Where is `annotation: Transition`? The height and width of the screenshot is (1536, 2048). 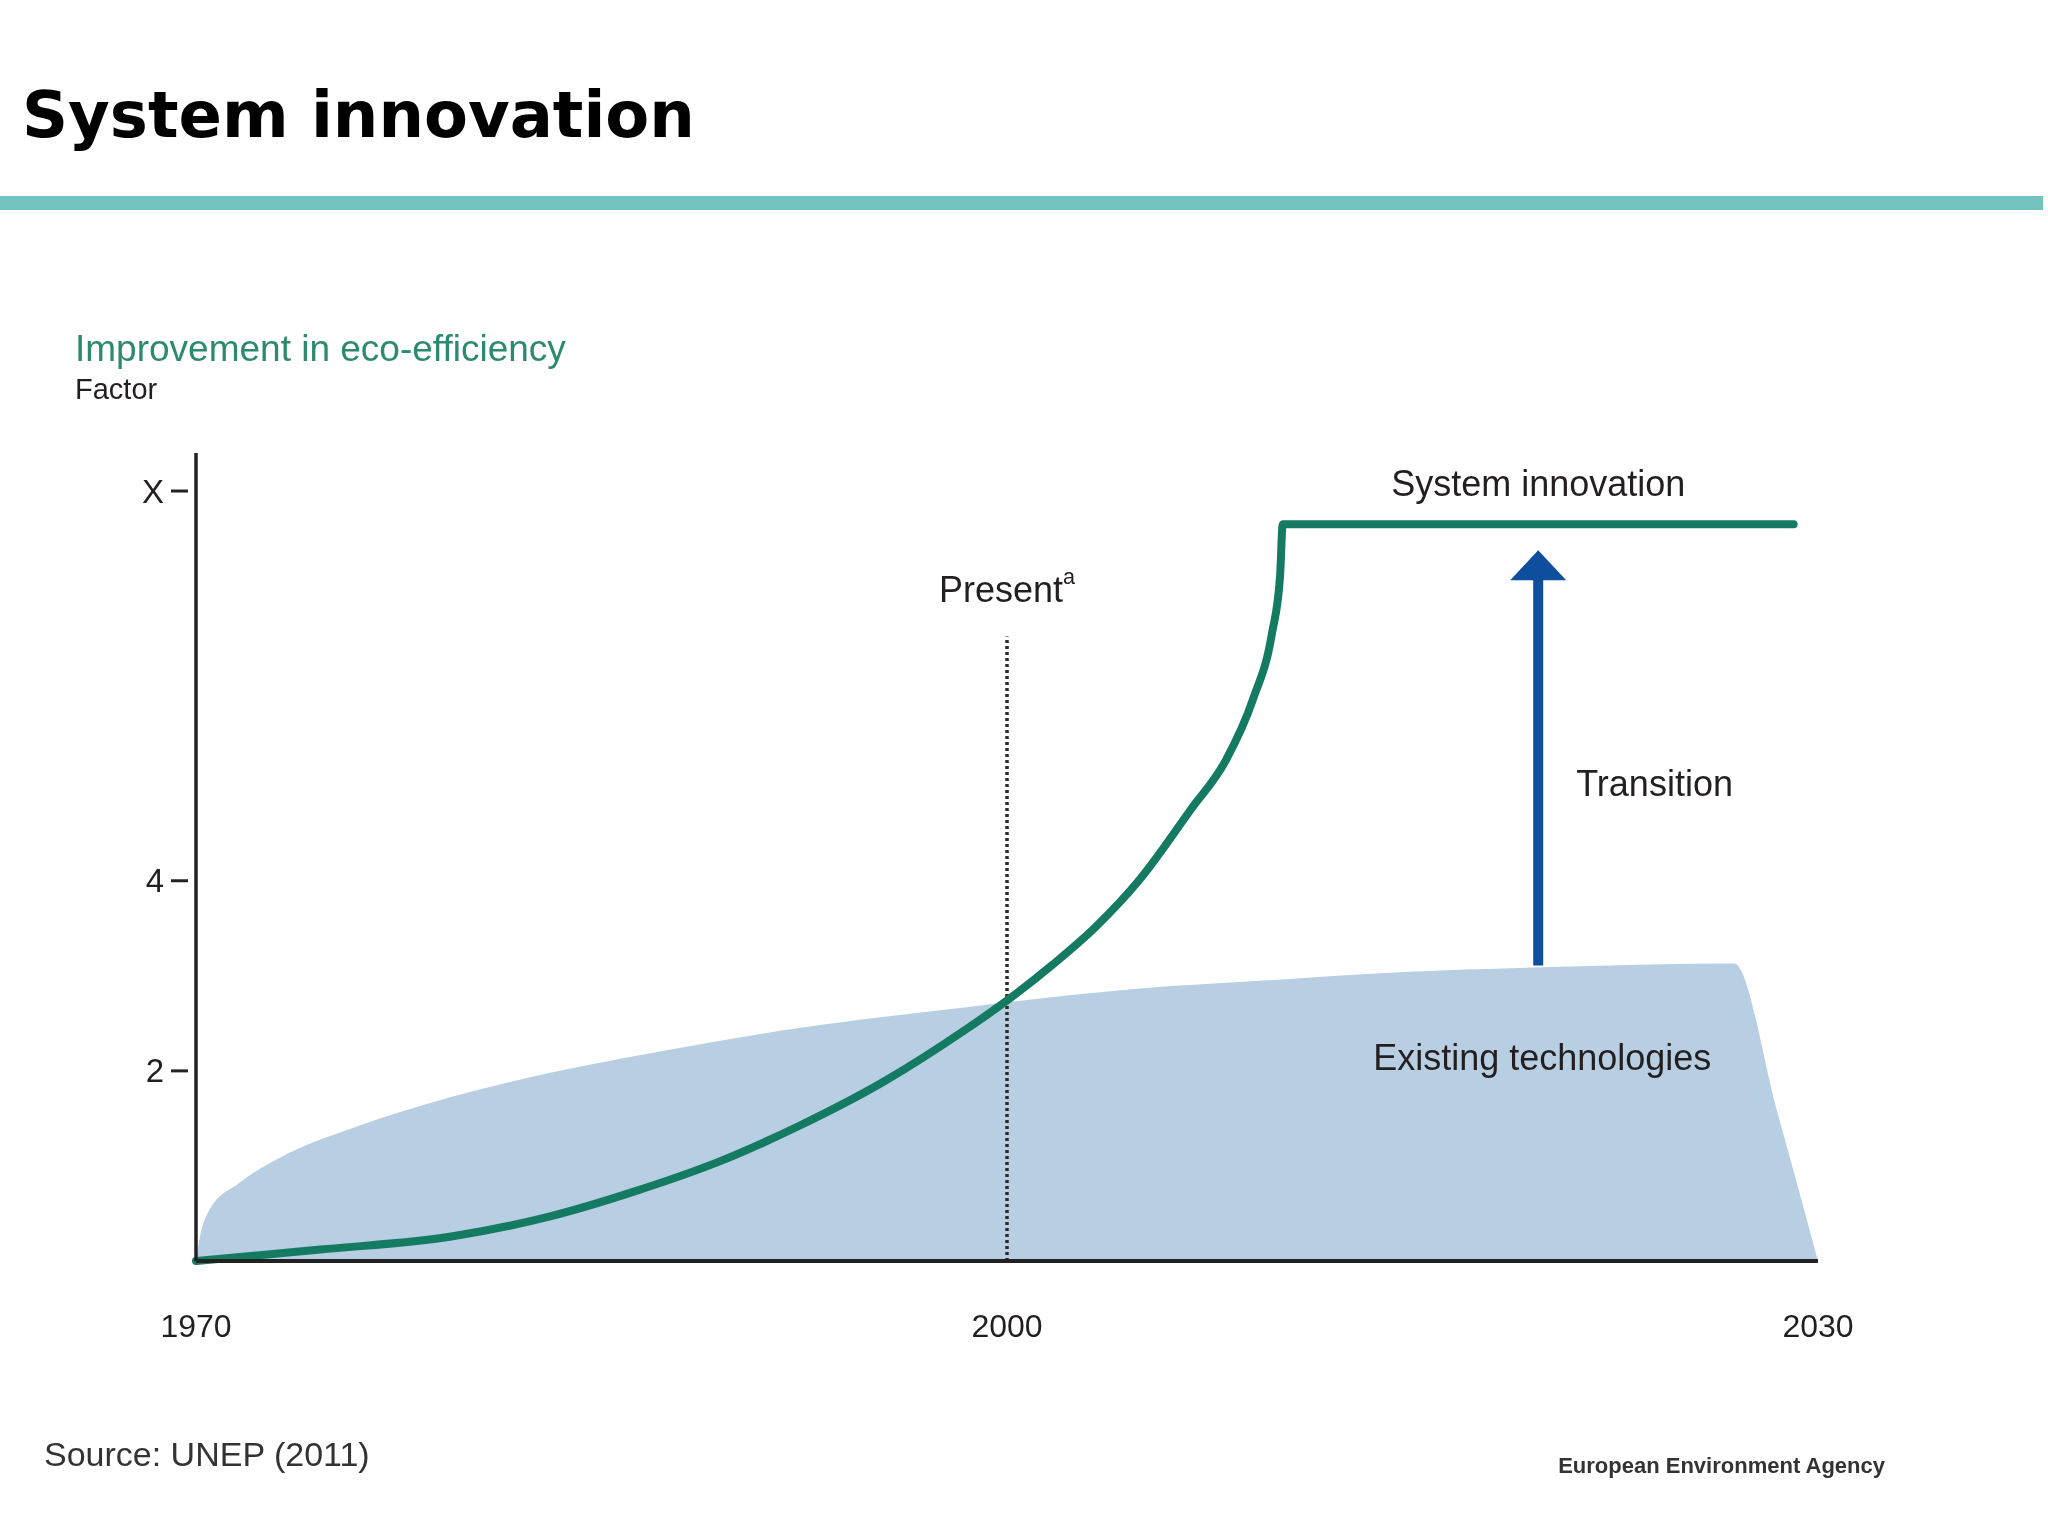
annotation: Transition is located at coordinates (1654, 783).